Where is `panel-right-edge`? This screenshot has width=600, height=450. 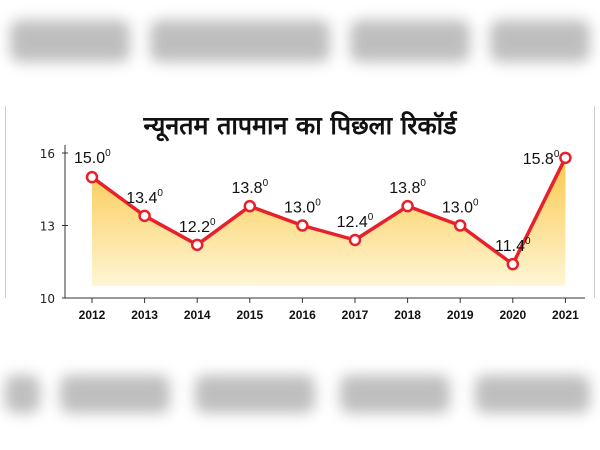 panel-right-edge is located at coordinates (594, 202).